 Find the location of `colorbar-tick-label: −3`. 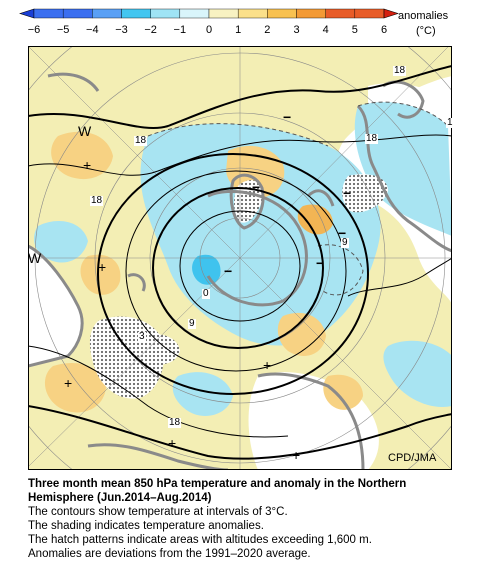

colorbar-tick-label: −3 is located at coordinates (121, 30).